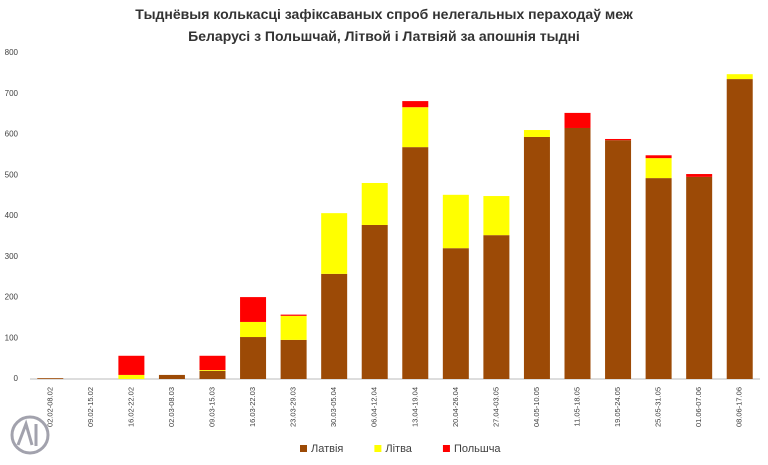 The image size is (768, 465). I want to click on x-tick-label: 23.03-29.03, so click(293, 407).